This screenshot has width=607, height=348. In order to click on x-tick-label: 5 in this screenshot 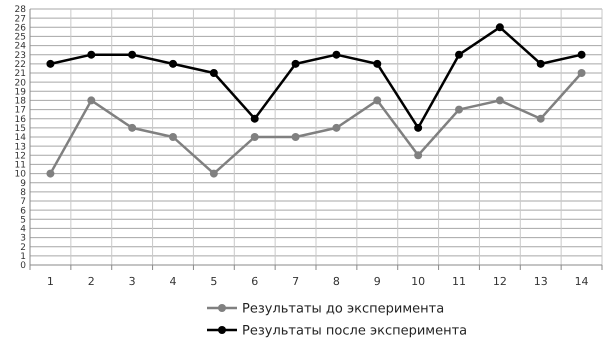, I will do `click(214, 281)`.